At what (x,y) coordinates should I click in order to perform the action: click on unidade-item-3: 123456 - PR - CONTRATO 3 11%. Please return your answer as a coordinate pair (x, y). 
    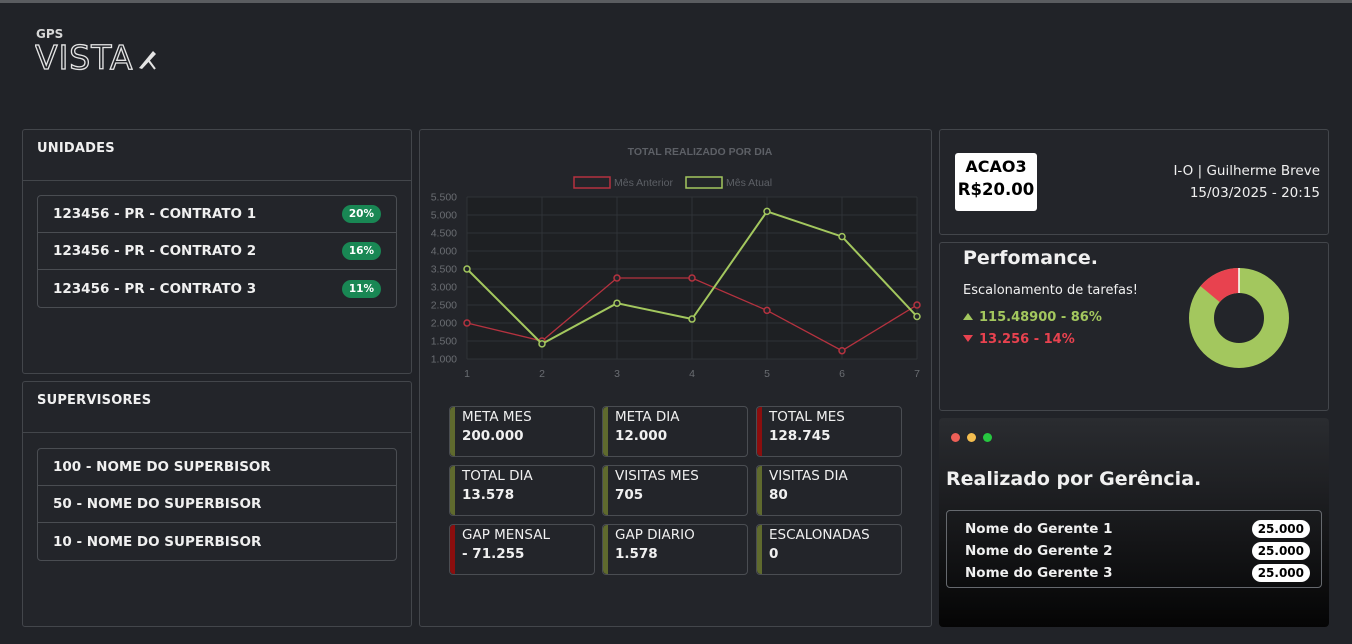
    Looking at the image, I should click on (217, 288).